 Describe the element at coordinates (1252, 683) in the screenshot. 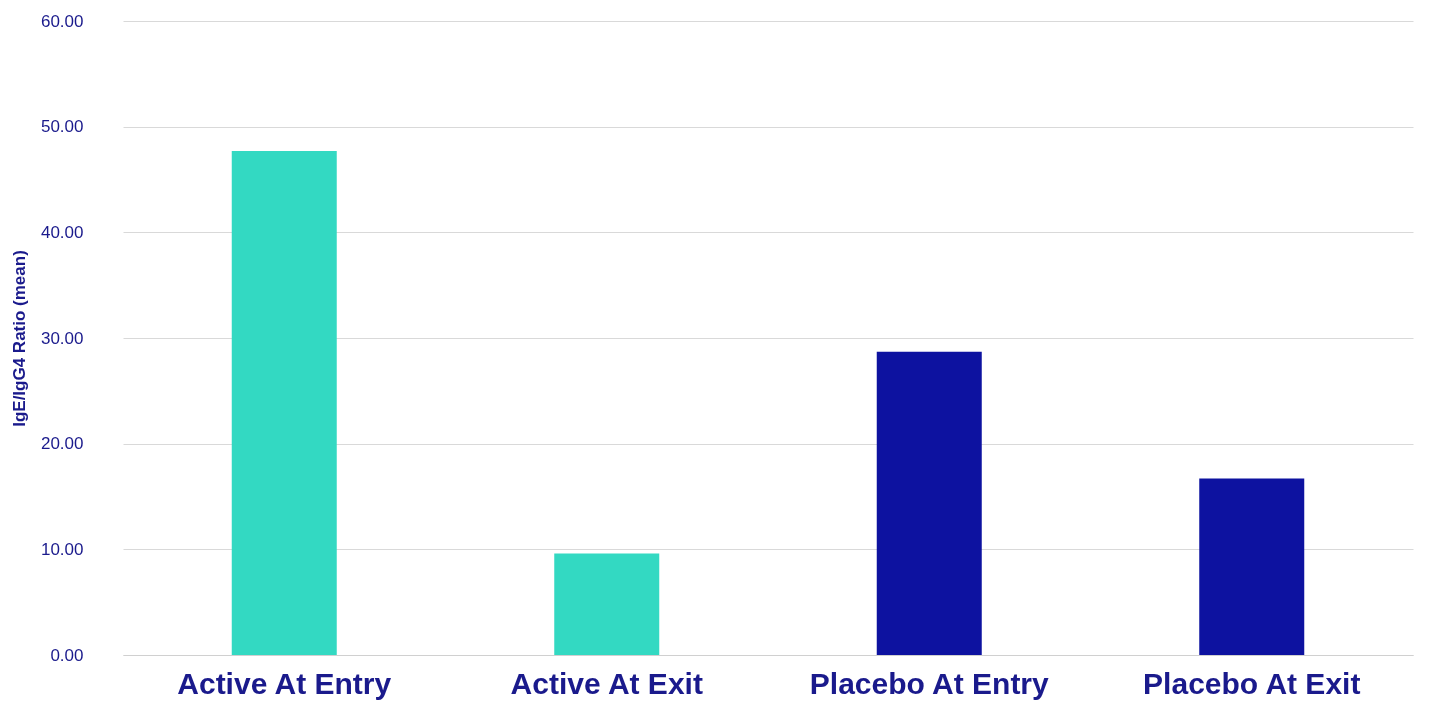

I see `x-tick-label: Placebo At Exit` at that location.